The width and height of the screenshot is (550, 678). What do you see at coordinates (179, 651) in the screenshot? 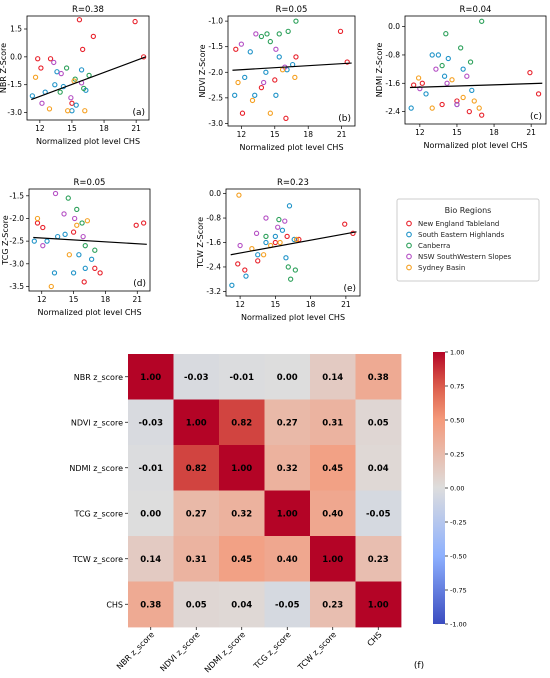
I see `column-label: NDVI z_score` at bounding box center [179, 651].